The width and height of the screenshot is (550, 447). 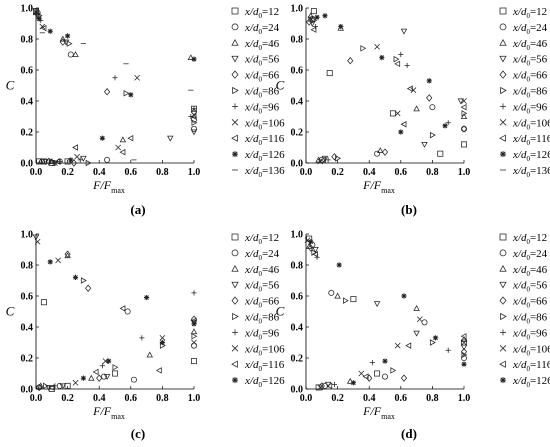 I want to click on legend-label: x/d0=24, so click(x=262, y=29).